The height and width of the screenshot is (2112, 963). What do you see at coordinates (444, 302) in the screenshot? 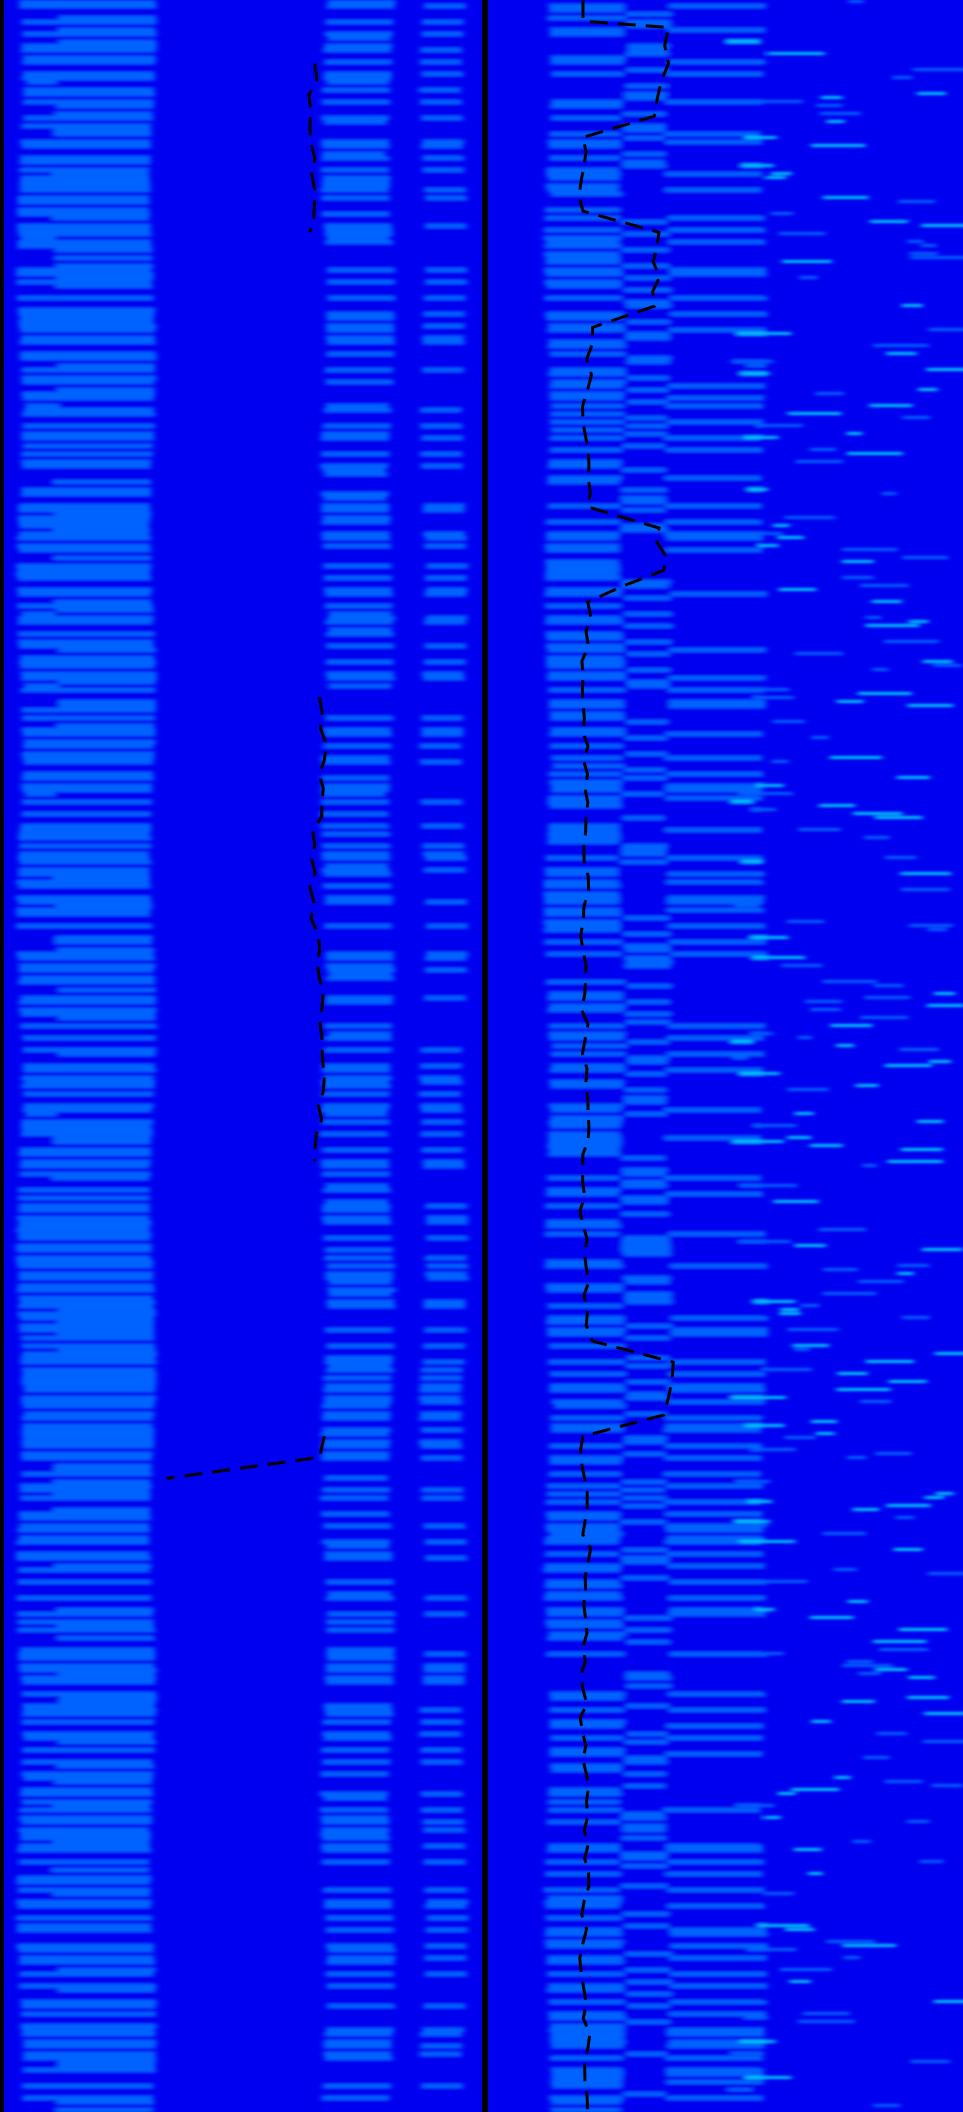
I see `left-heat-cell-1960` at bounding box center [444, 302].